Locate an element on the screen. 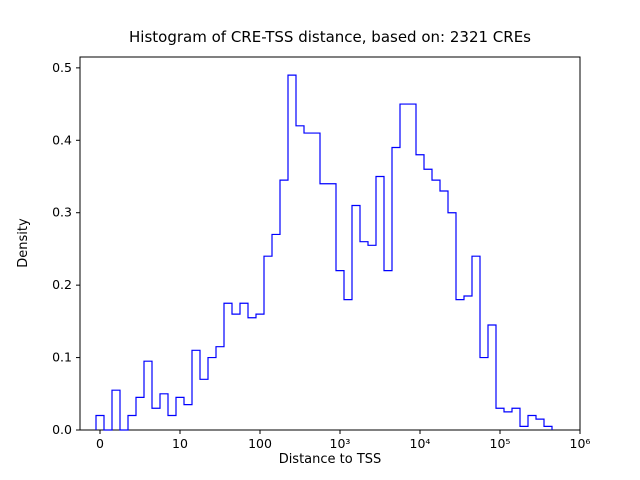 The width and height of the screenshot is (640, 480). y-tick-label: 0.4 is located at coordinates (62, 139).